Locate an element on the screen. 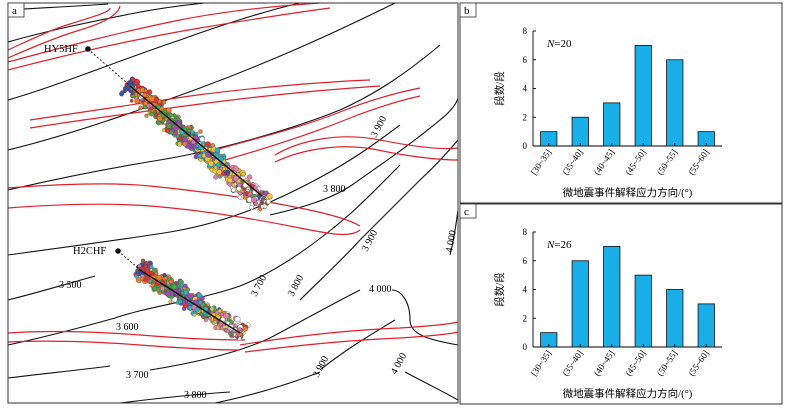  contour-label: 3 800 is located at coordinates (334, 189).